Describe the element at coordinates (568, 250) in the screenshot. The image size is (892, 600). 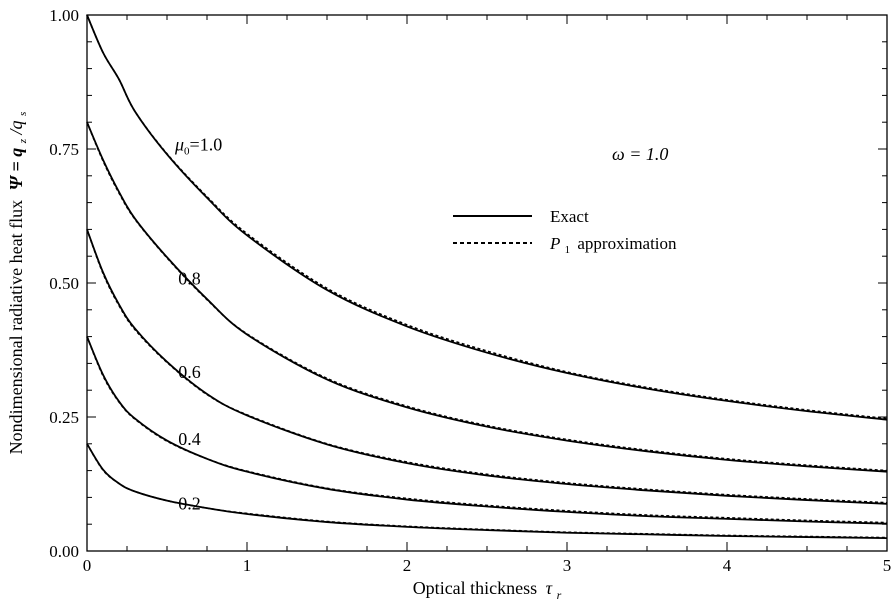
I see `legend-p1-prefix-sub: 1` at that location.